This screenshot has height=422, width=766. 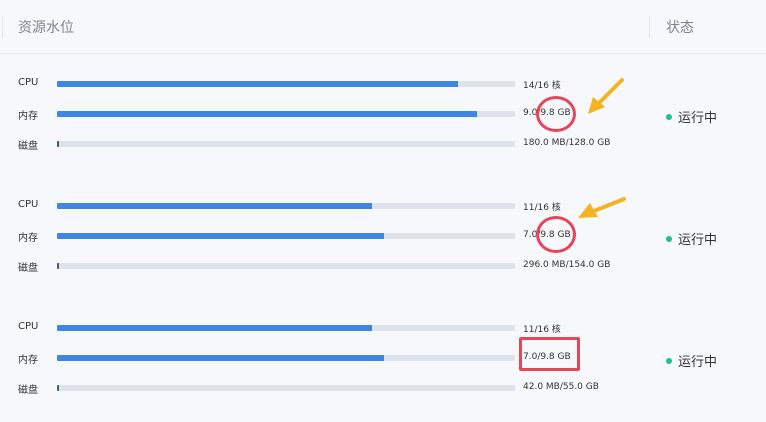 I want to click on status-column-header: 状态, so click(x=680, y=28).